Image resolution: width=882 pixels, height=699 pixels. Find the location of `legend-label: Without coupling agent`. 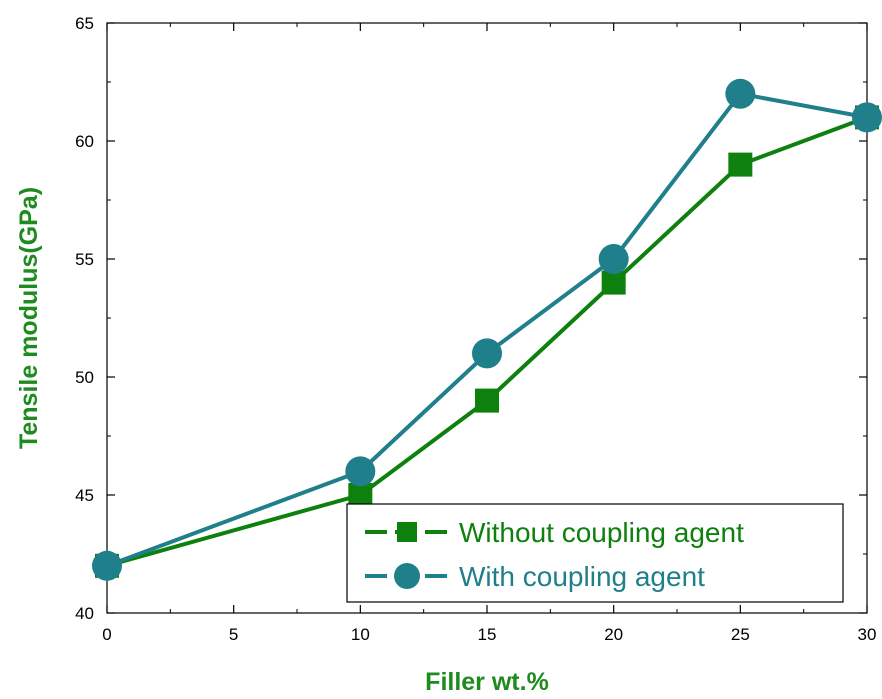

legend-label: Without coupling agent is located at coordinates (601, 532).